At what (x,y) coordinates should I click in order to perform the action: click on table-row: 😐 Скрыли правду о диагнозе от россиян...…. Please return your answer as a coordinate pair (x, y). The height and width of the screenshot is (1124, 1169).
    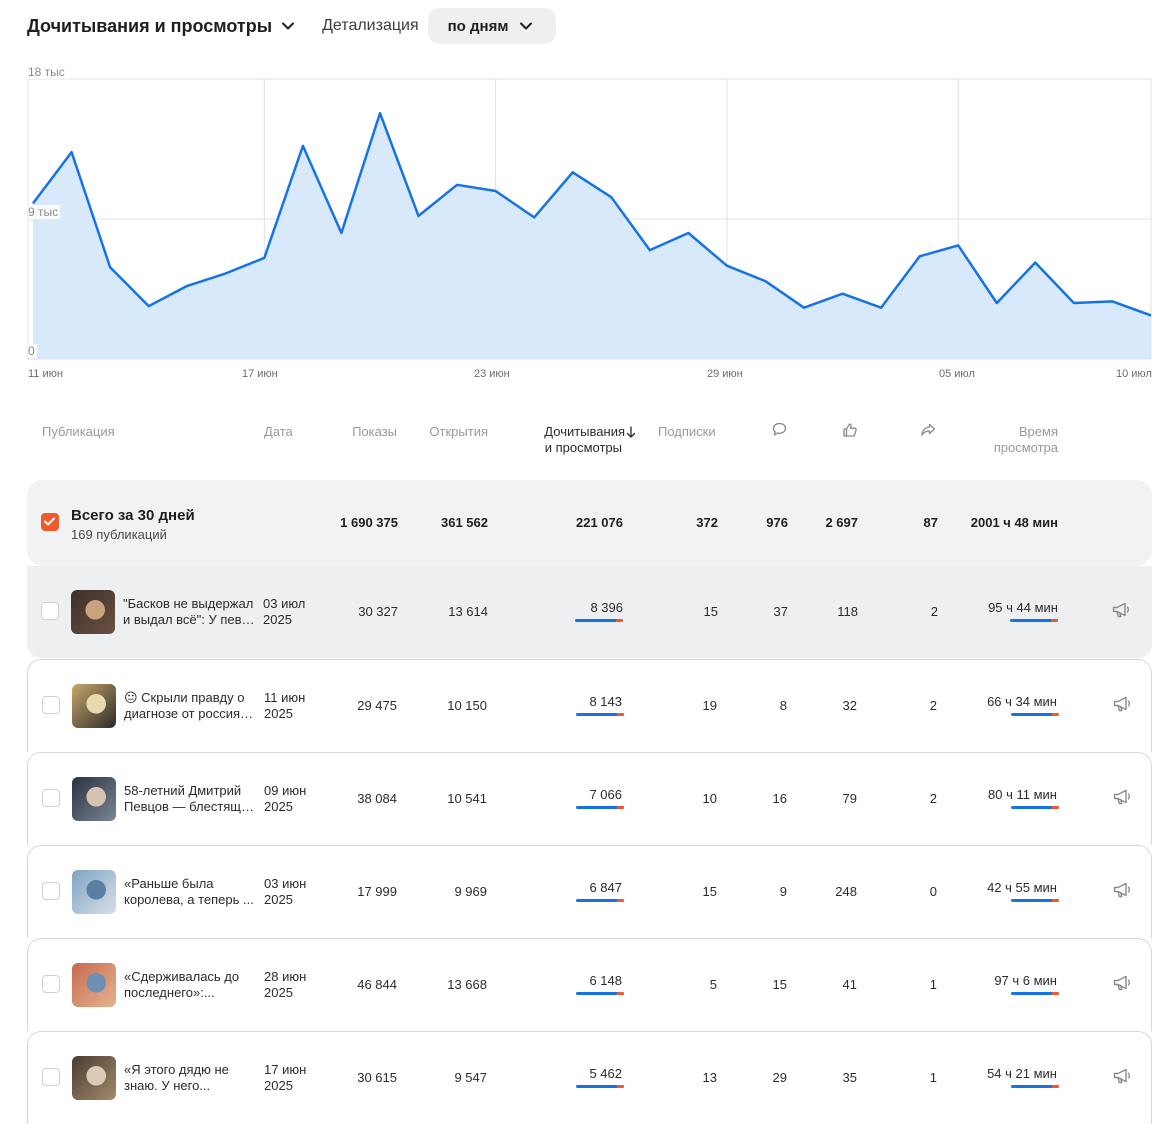
    Looking at the image, I should click on (589, 705).